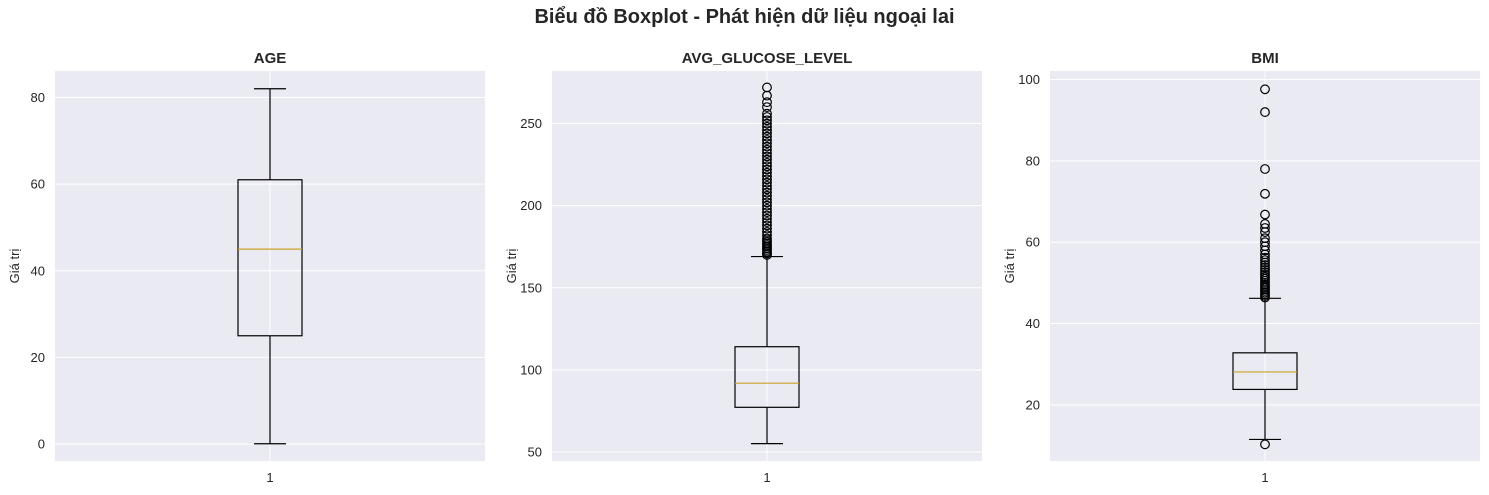 This screenshot has width=1489, height=495. I want to click on subplot-title: AGE, so click(270, 58).